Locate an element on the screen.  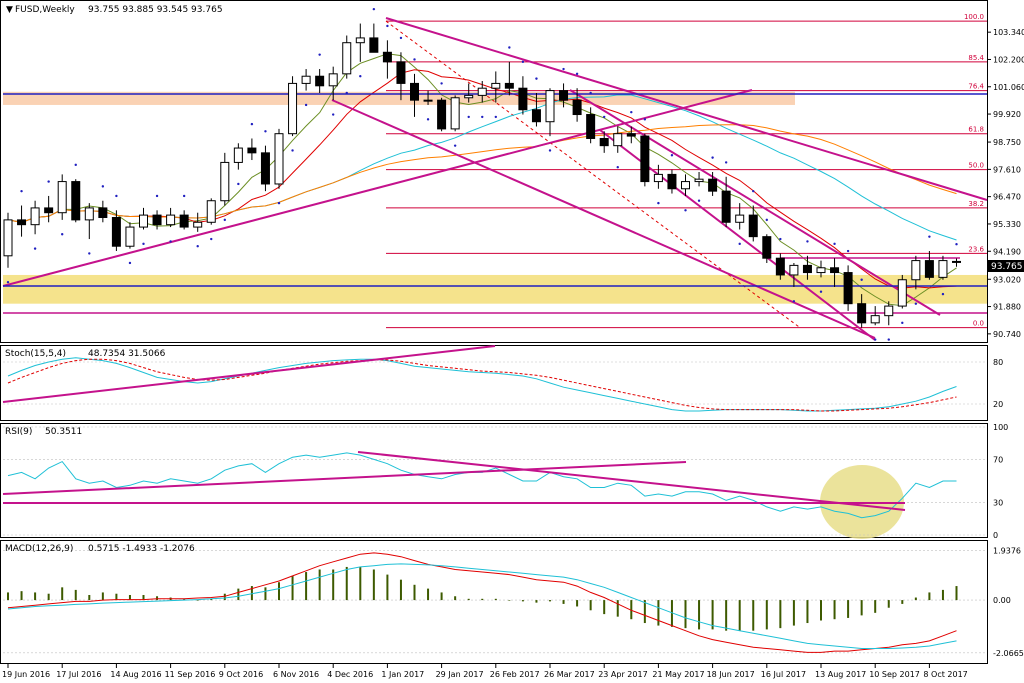
panel-tick-label: 0.00 is located at coordinates (1002, 600).